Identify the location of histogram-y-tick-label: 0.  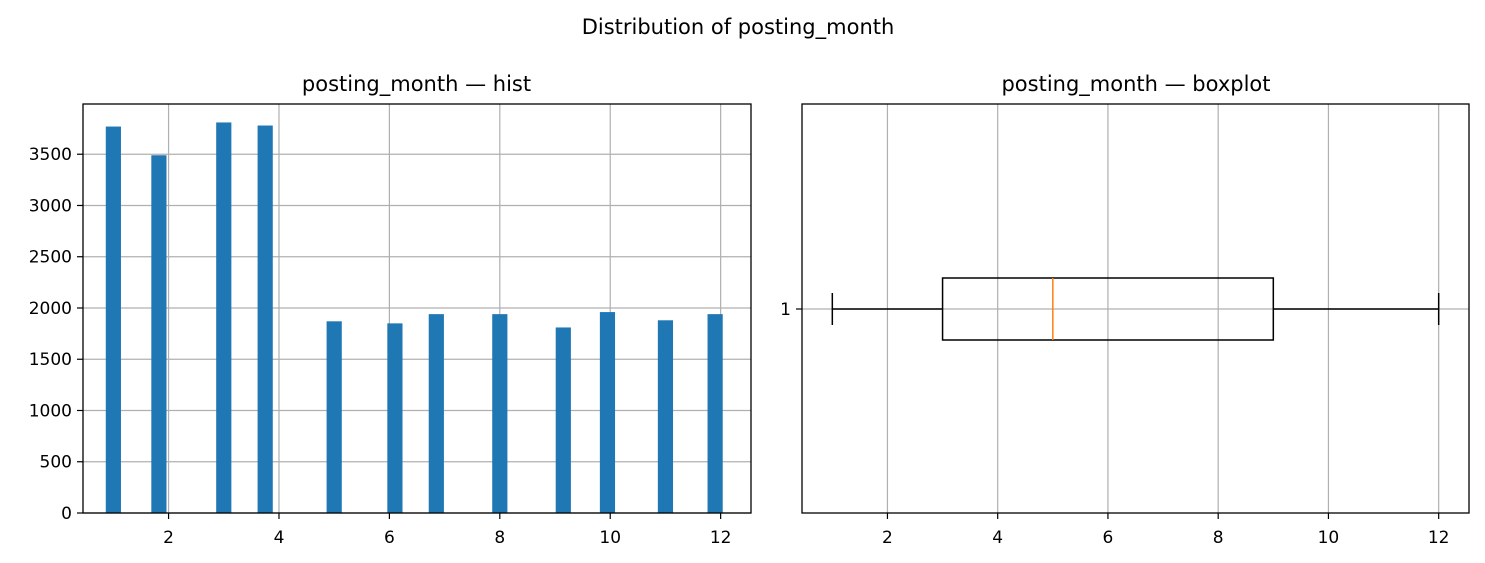
(66, 514).